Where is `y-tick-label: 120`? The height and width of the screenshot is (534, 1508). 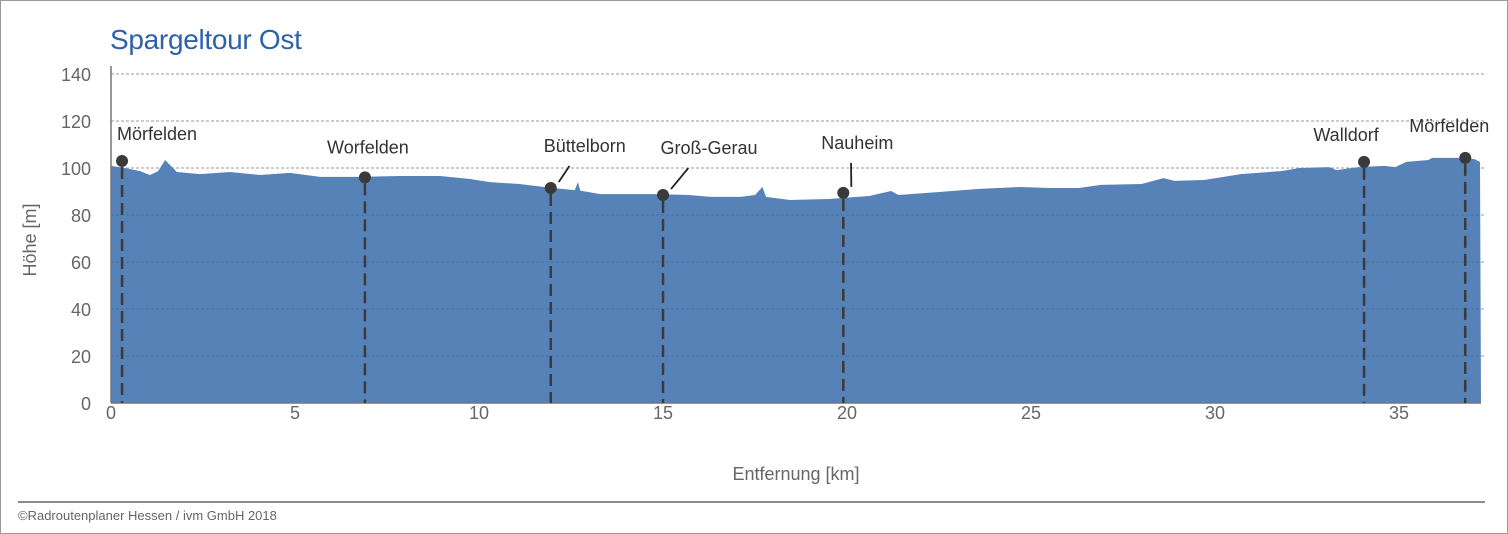 y-tick-label: 120 is located at coordinates (76, 122).